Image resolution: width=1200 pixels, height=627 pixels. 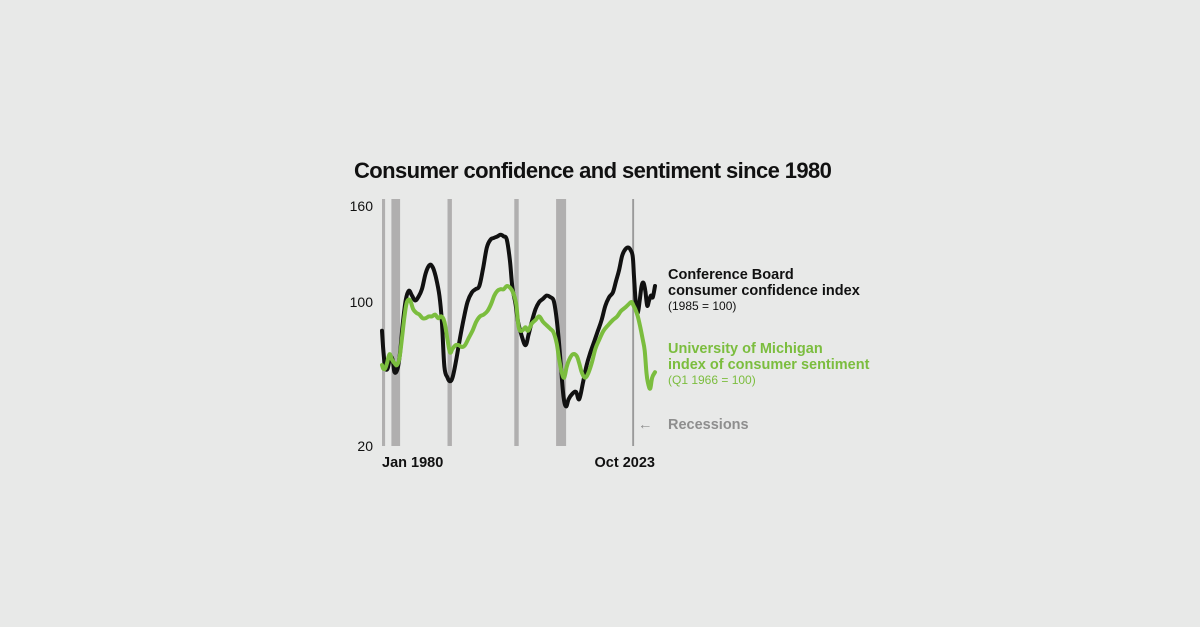 What do you see at coordinates (708, 425) in the screenshot?
I see `recessions-label: Recessions` at bounding box center [708, 425].